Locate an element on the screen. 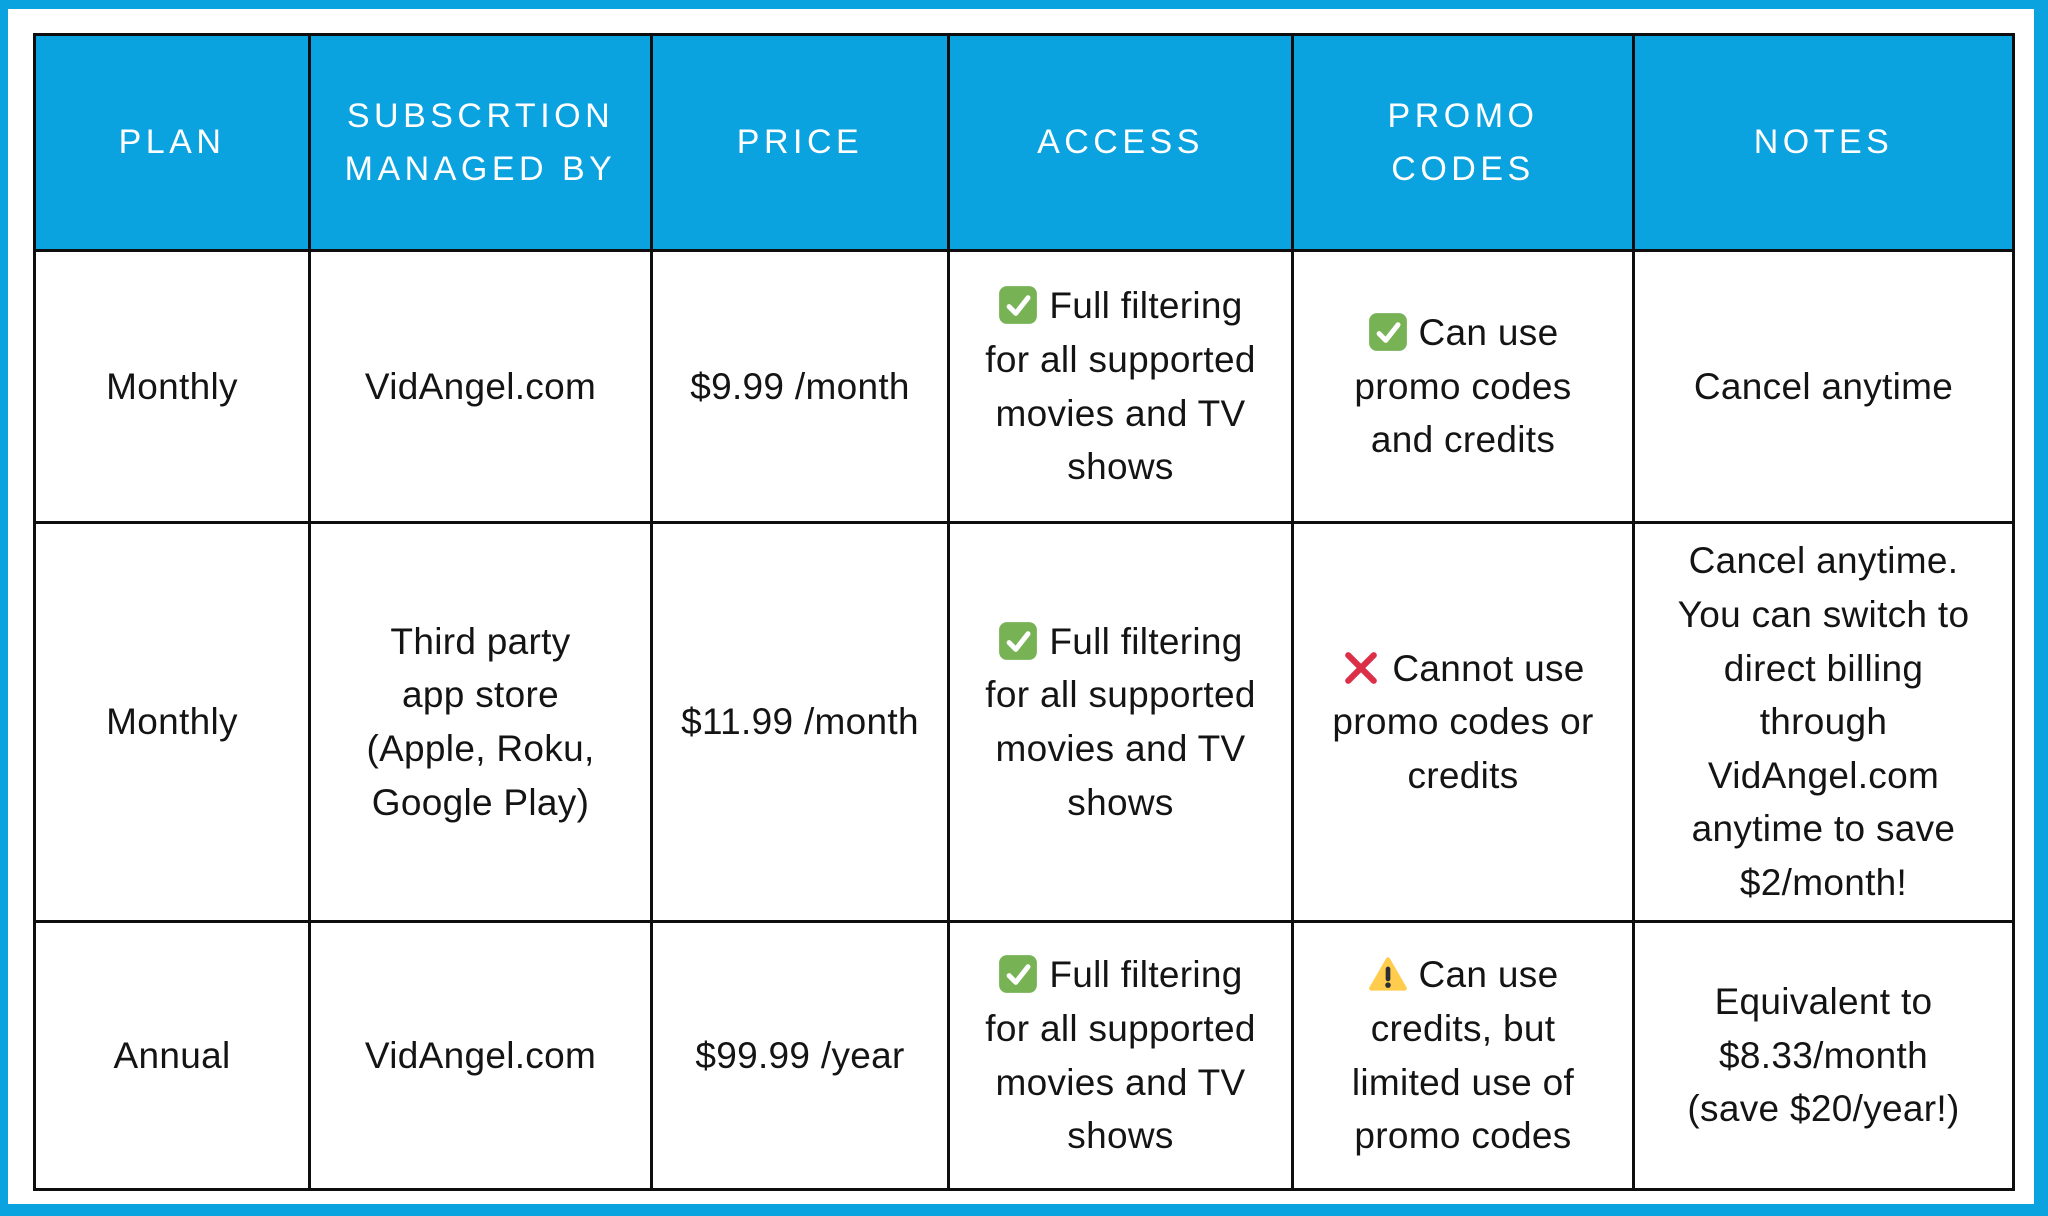  cross-icon is located at coordinates (1361, 668).